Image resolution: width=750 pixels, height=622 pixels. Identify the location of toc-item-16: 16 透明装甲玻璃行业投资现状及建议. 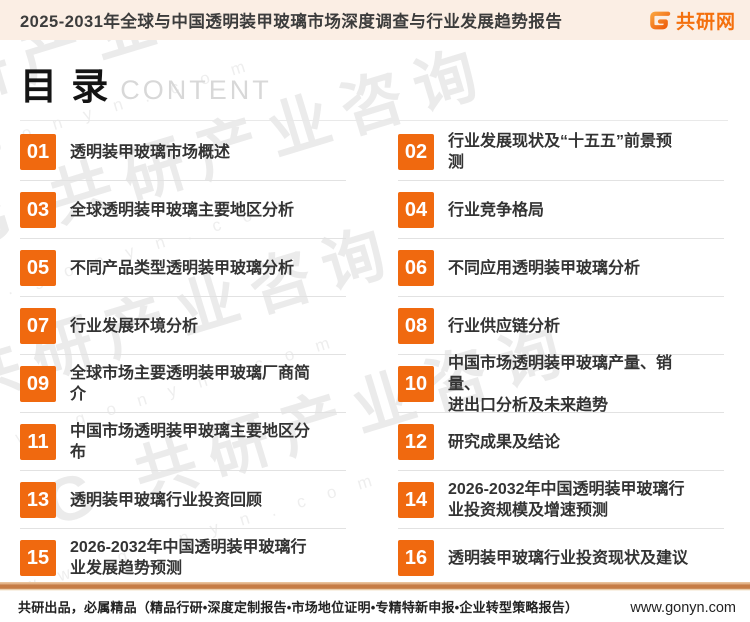
(563, 558).